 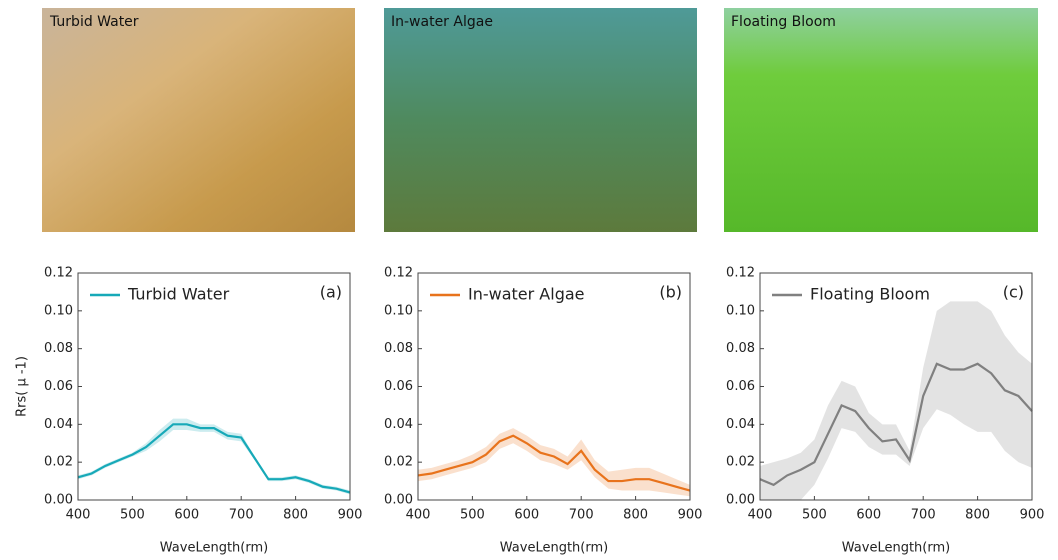 What do you see at coordinates (870, 294) in the screenshot?
I see `legend-text: Floating Bloom` at bounding box center [870, 294].